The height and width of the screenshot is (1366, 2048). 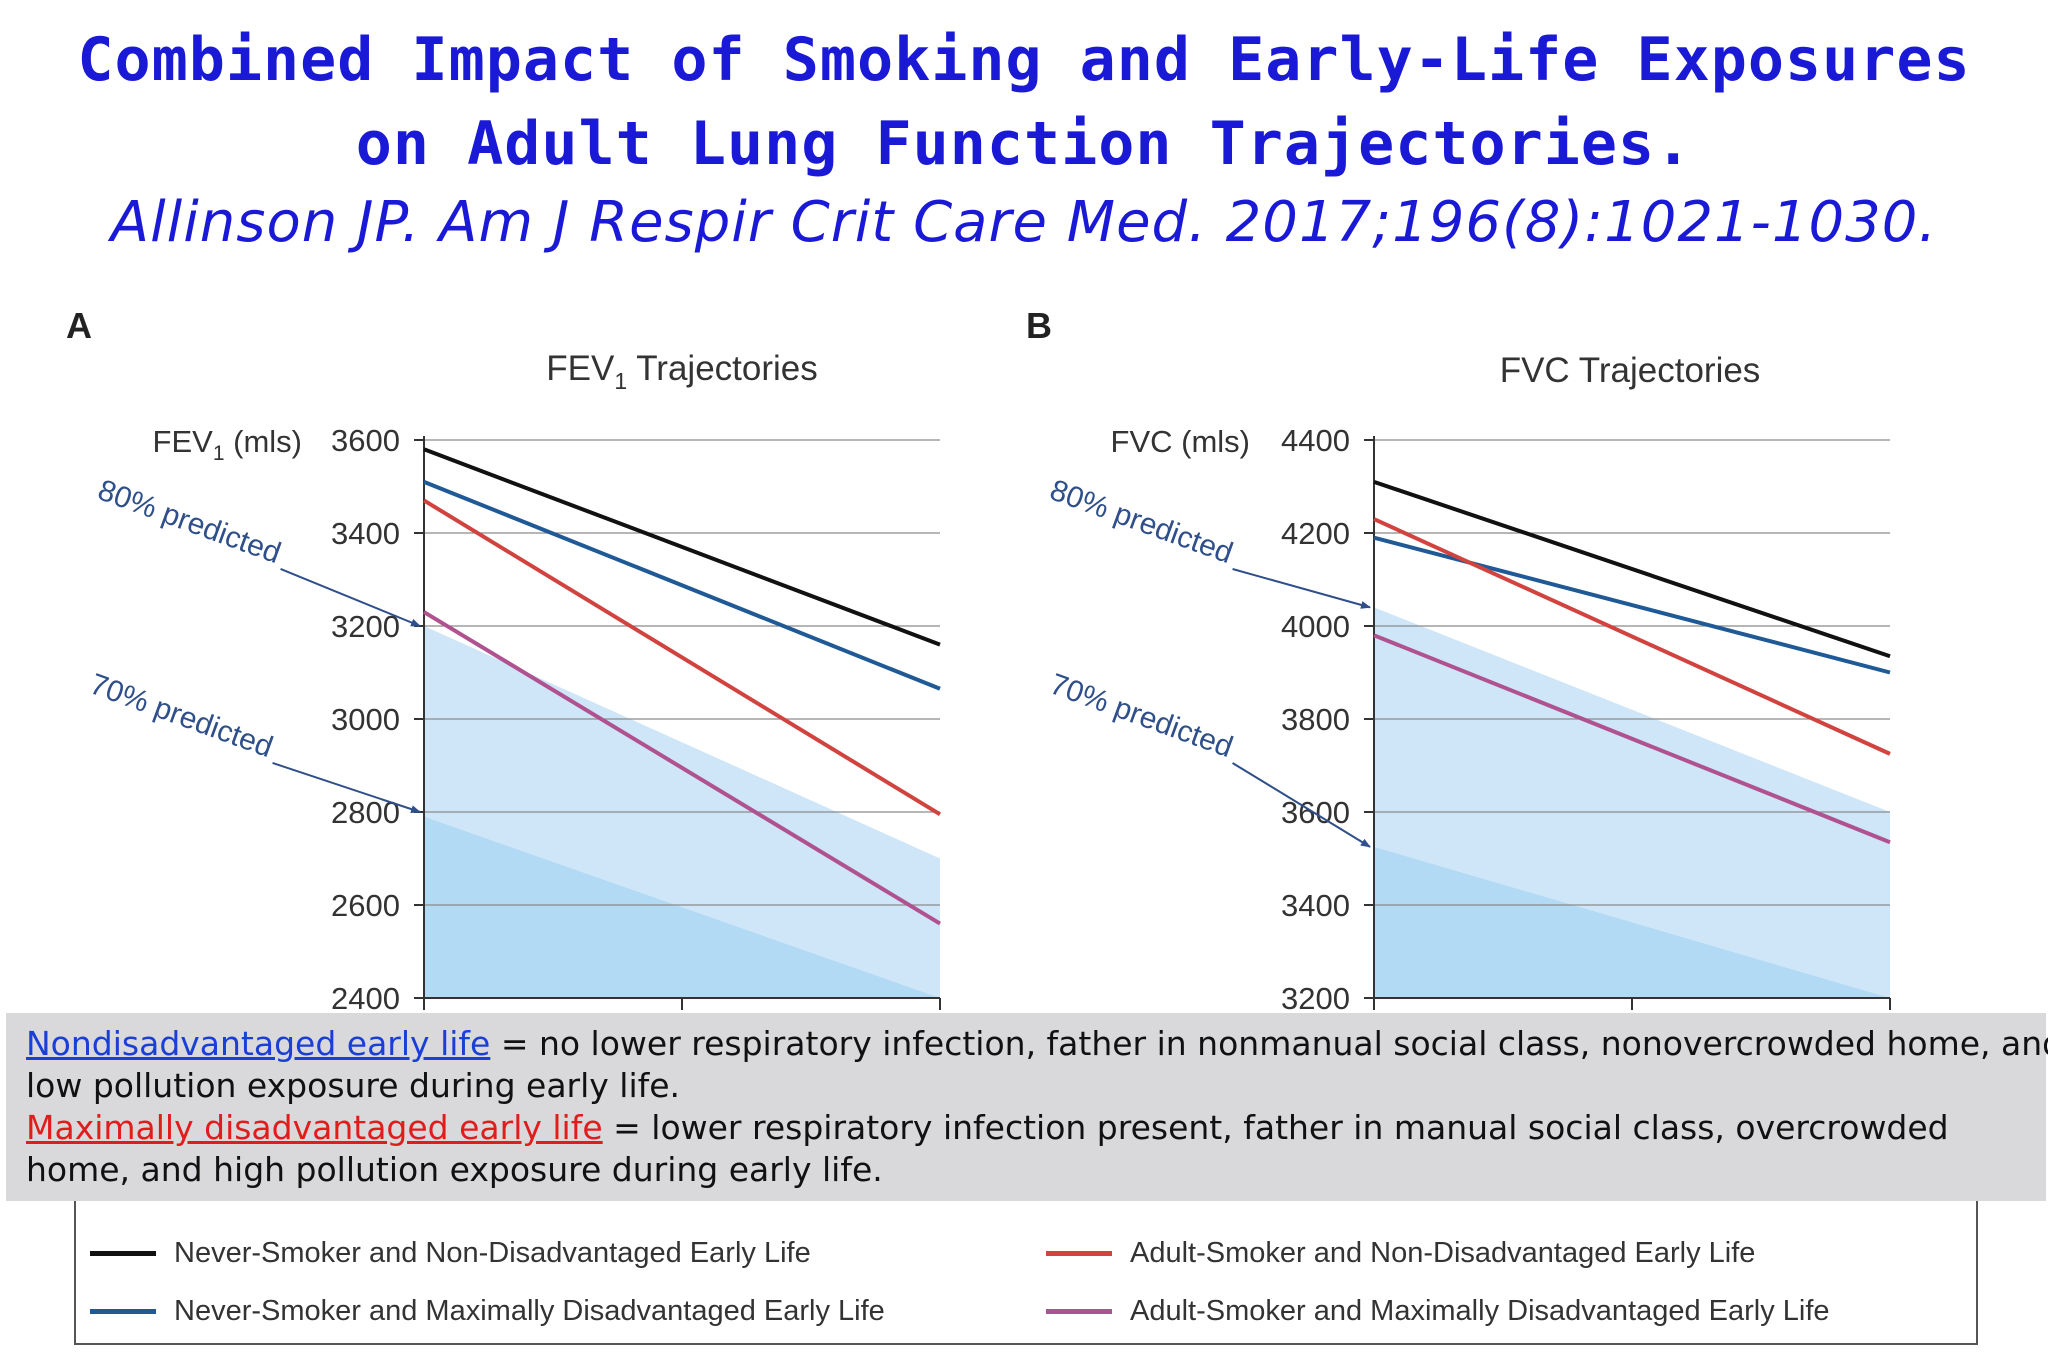 I want to click on y-tick-label: 4000, so click(x=1315, y=626).